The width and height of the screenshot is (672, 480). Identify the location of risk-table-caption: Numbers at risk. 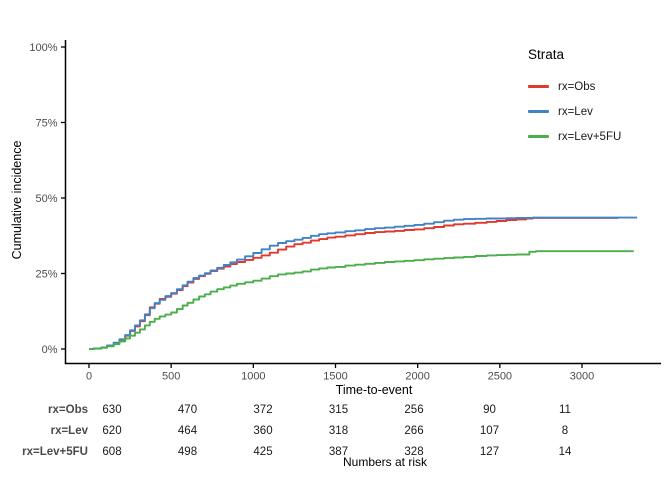
(385, 462).